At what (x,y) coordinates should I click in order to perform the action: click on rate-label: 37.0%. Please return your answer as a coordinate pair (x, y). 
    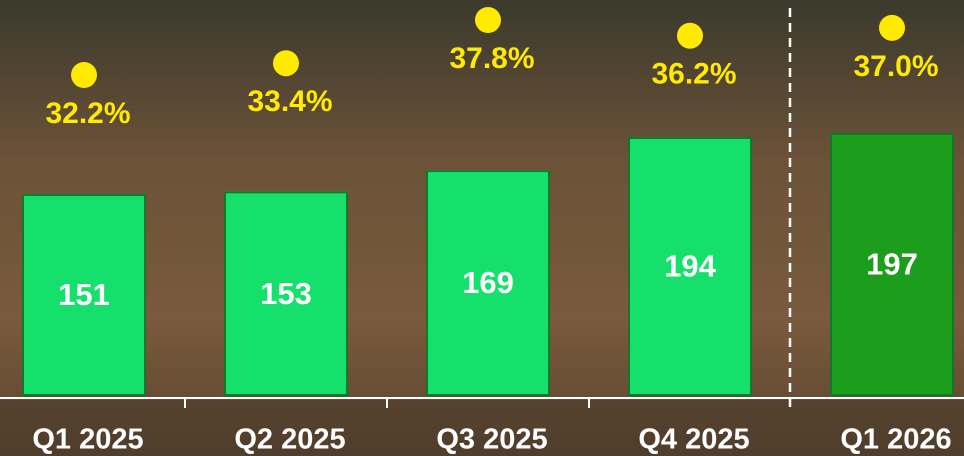
    Looking at the image, I should click on (895, 66).